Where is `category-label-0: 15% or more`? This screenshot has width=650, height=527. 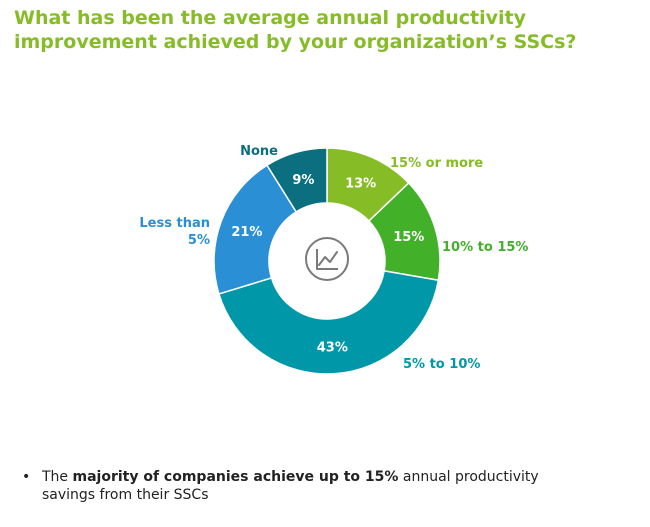 category-label-0: 15% or more is located at coordinates (436, 163).